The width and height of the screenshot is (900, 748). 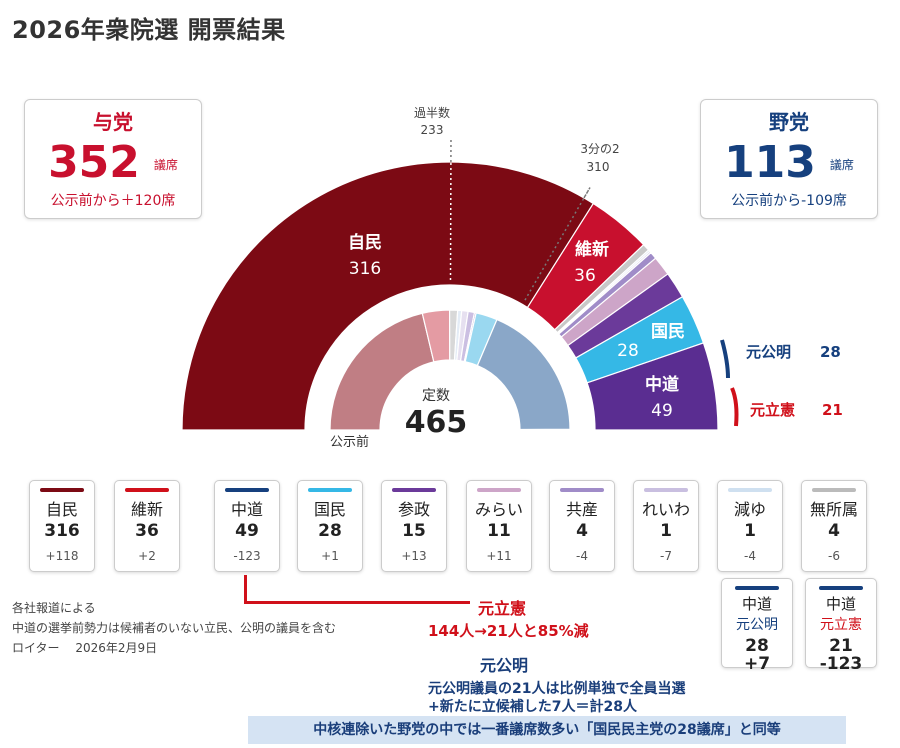 What do you see at coordinates (246, 509) in the screenshot?
I see `party-card-name: 中道` at bounding box center [246, 509].